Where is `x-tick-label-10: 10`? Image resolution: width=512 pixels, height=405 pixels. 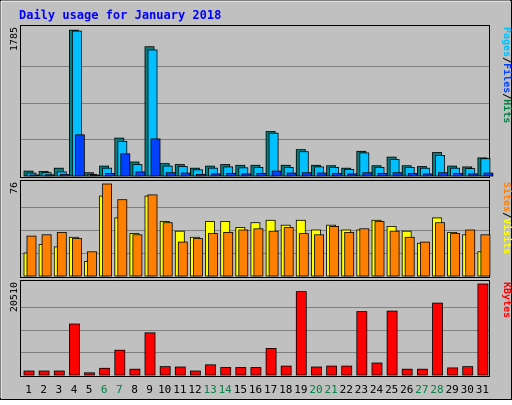
x-tick-label-10: 10 is located at coordinates (164, 389).